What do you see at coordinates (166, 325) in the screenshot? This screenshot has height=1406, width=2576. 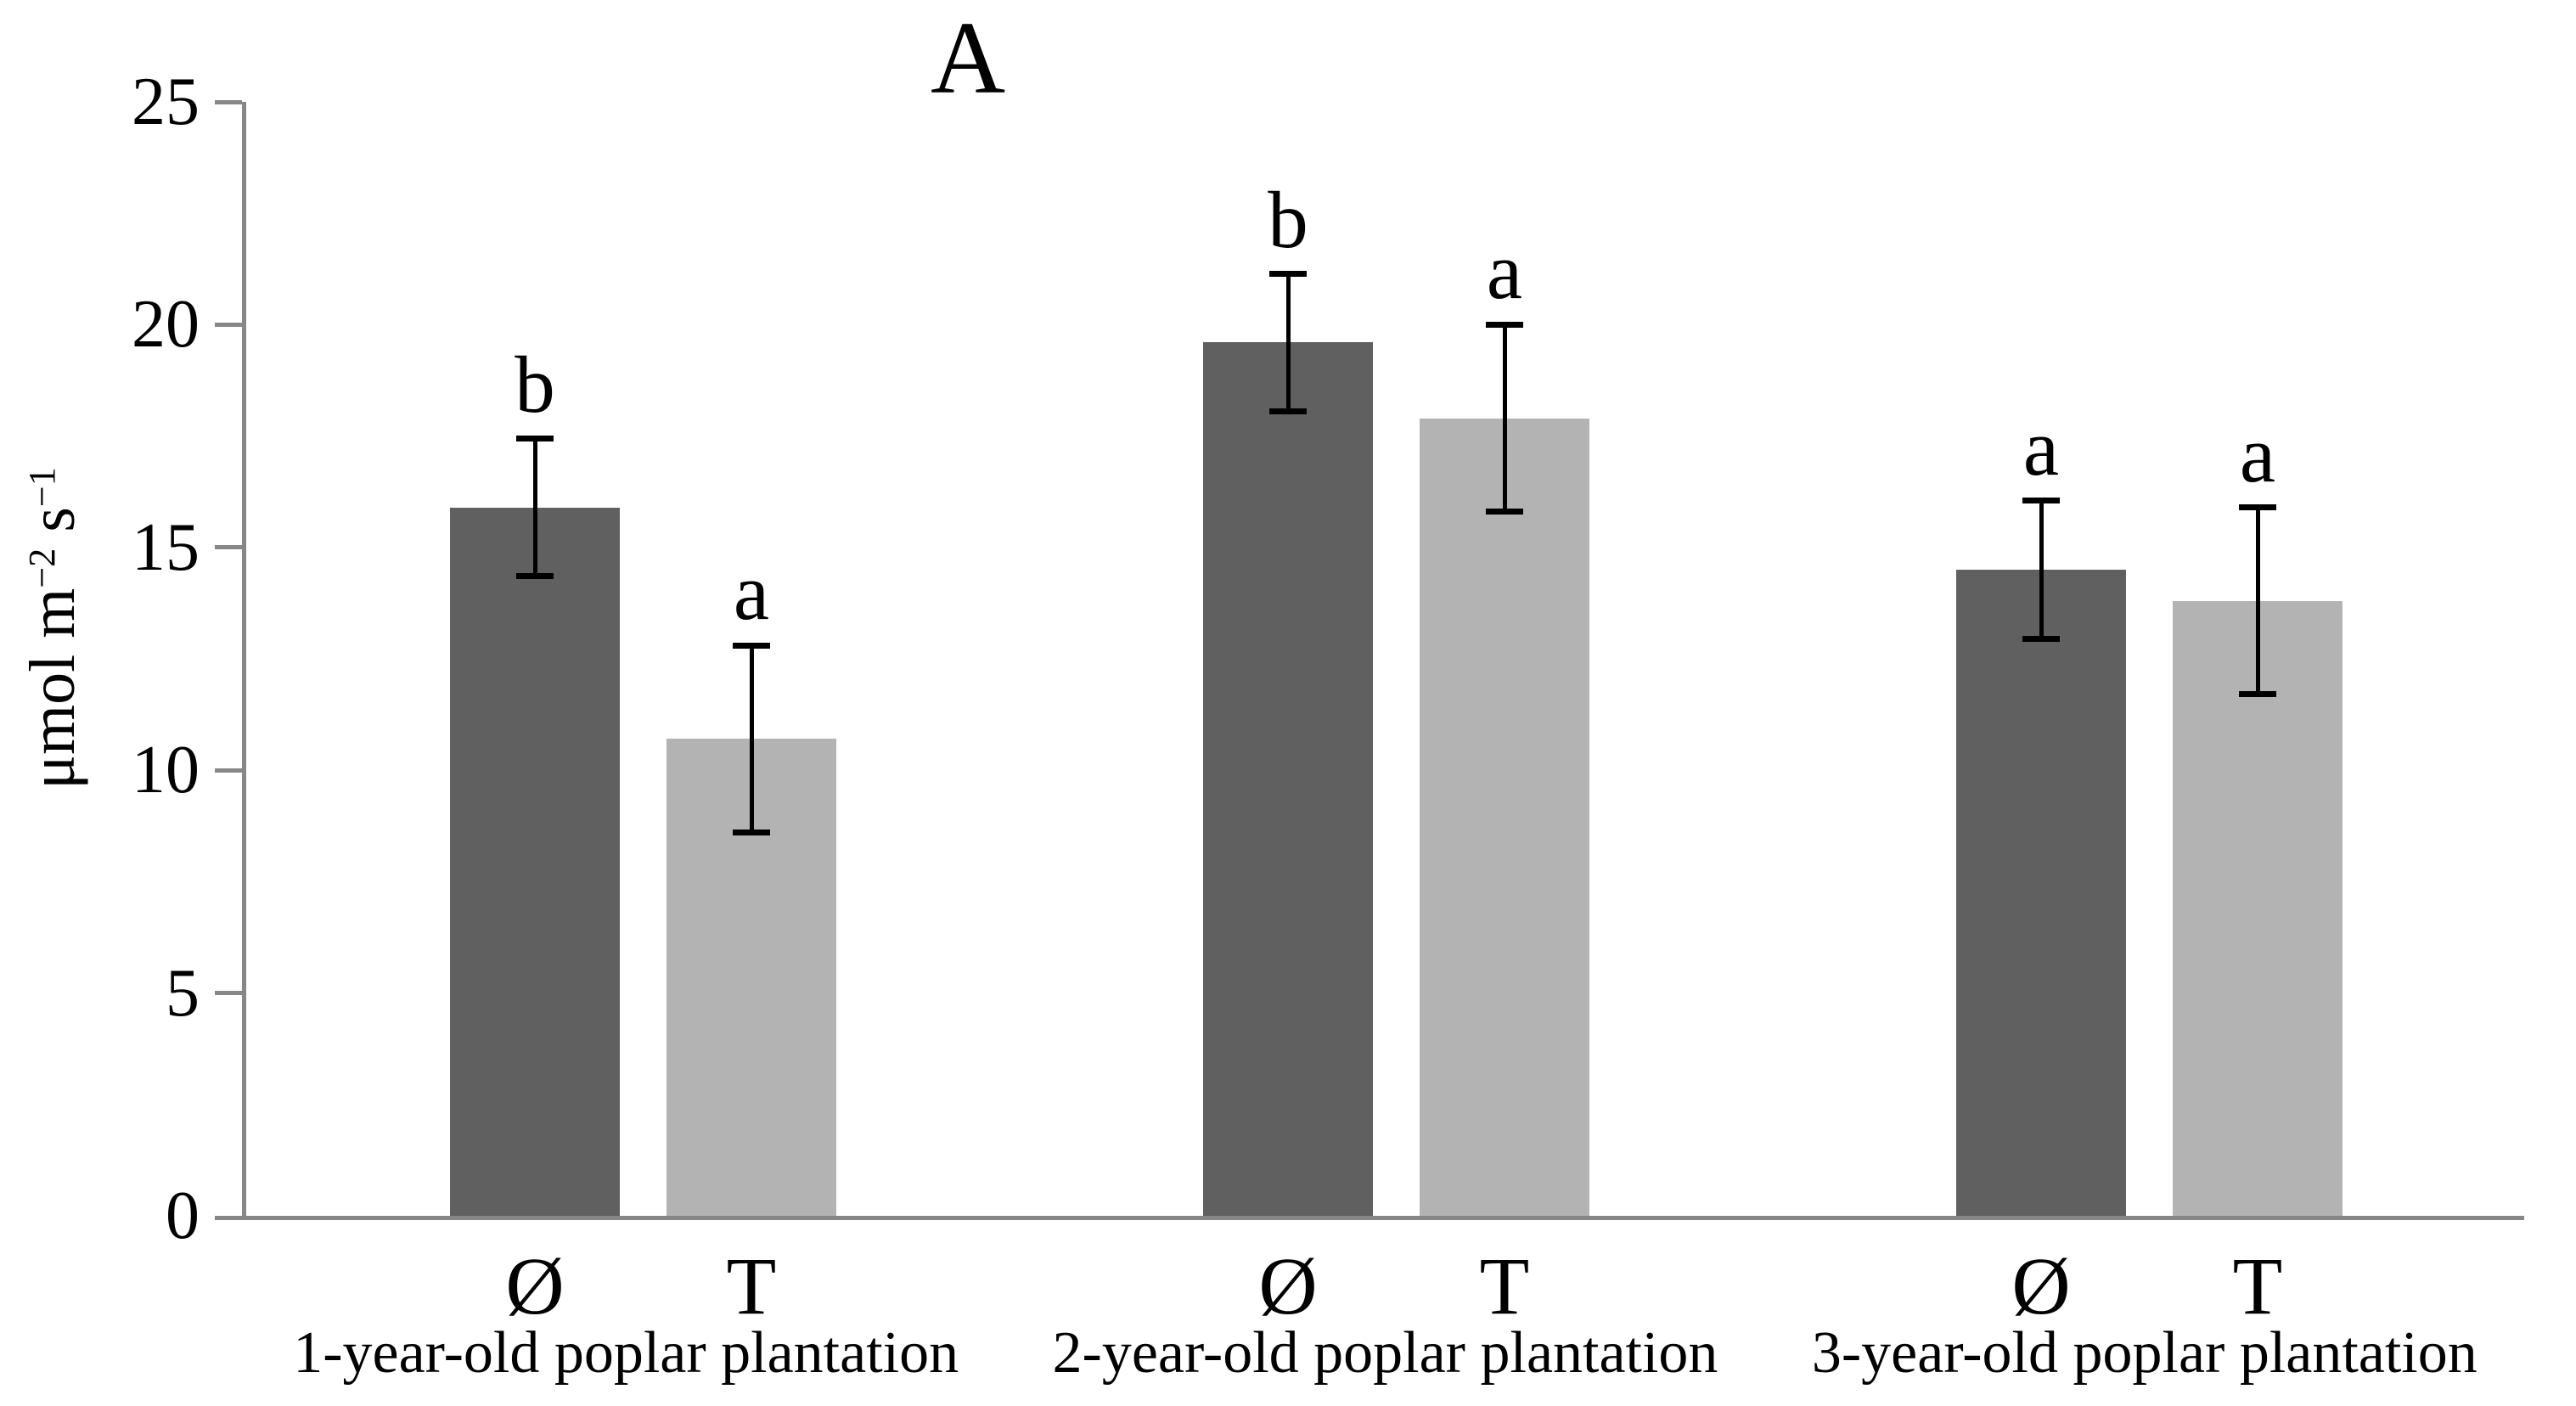 I see `y-tick-label: 20` at bounding box center [166, 325].